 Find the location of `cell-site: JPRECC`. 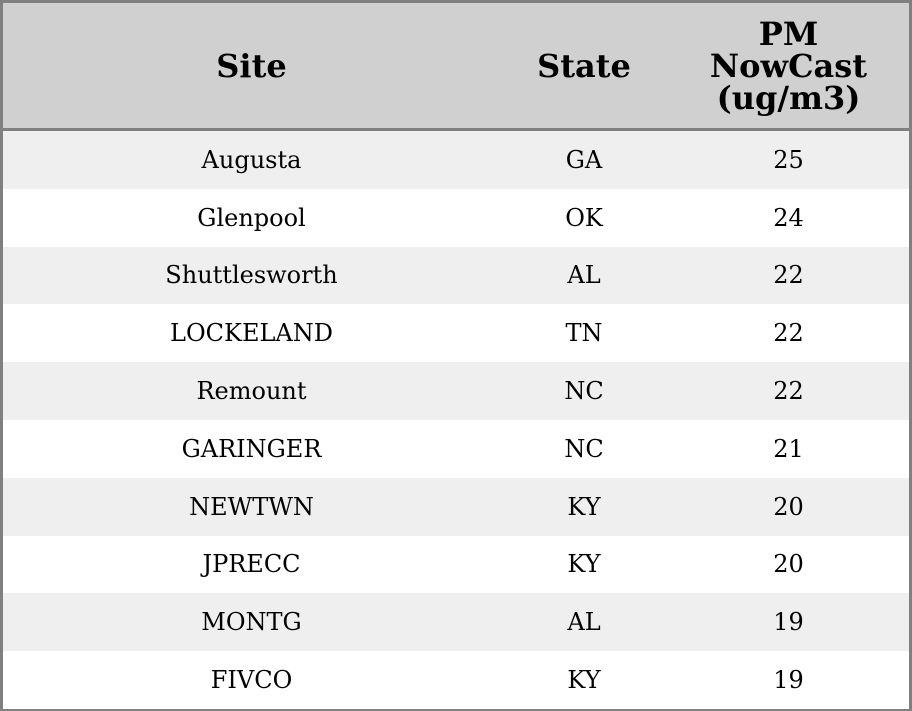

cell-site: JPRECC is located at coordinates (251, 564).